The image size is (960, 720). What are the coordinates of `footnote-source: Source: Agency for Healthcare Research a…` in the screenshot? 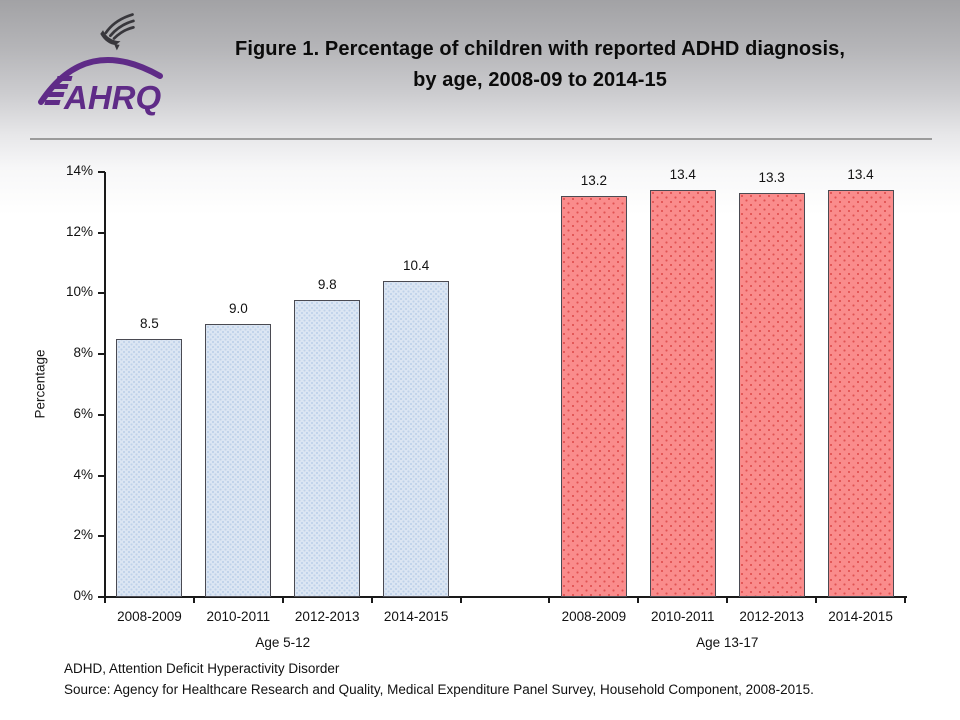 It's located at (439, 689).